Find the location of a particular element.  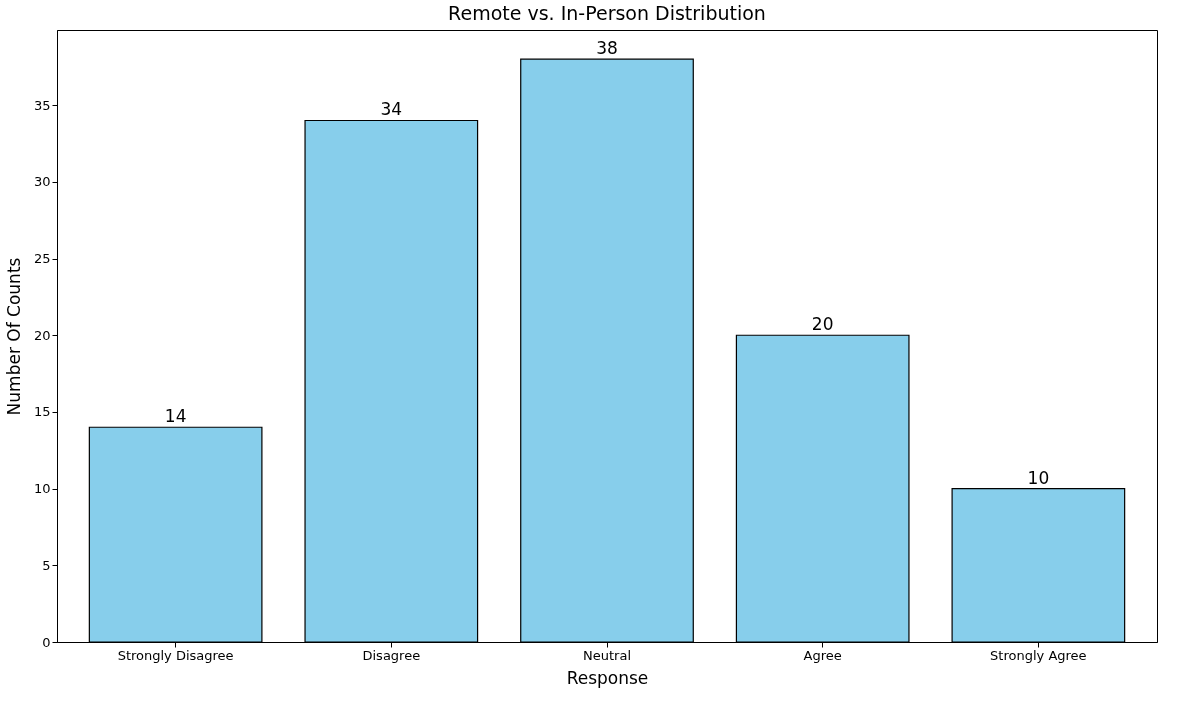

y-tick-label: 25 is located at coordinates (42, 259).